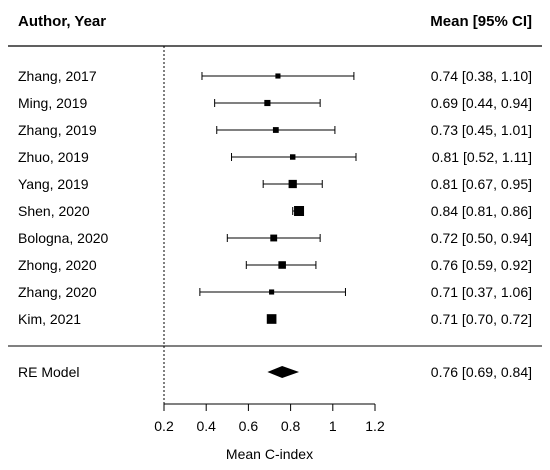  Describe the element at coordinates (275, 211) in the screenshot. I see `study-row: Shen, 2020 0.84 [0.81, 0.86]` at that location.